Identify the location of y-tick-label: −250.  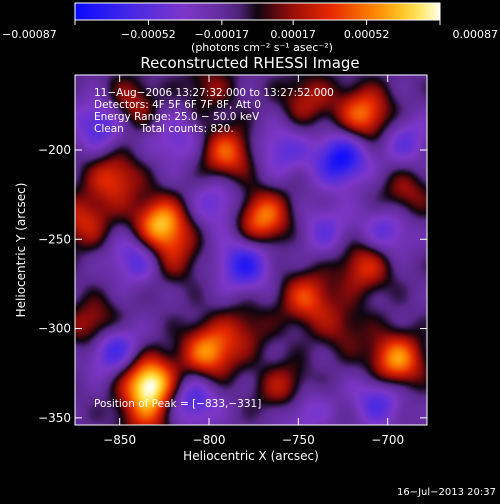
(54, 239).